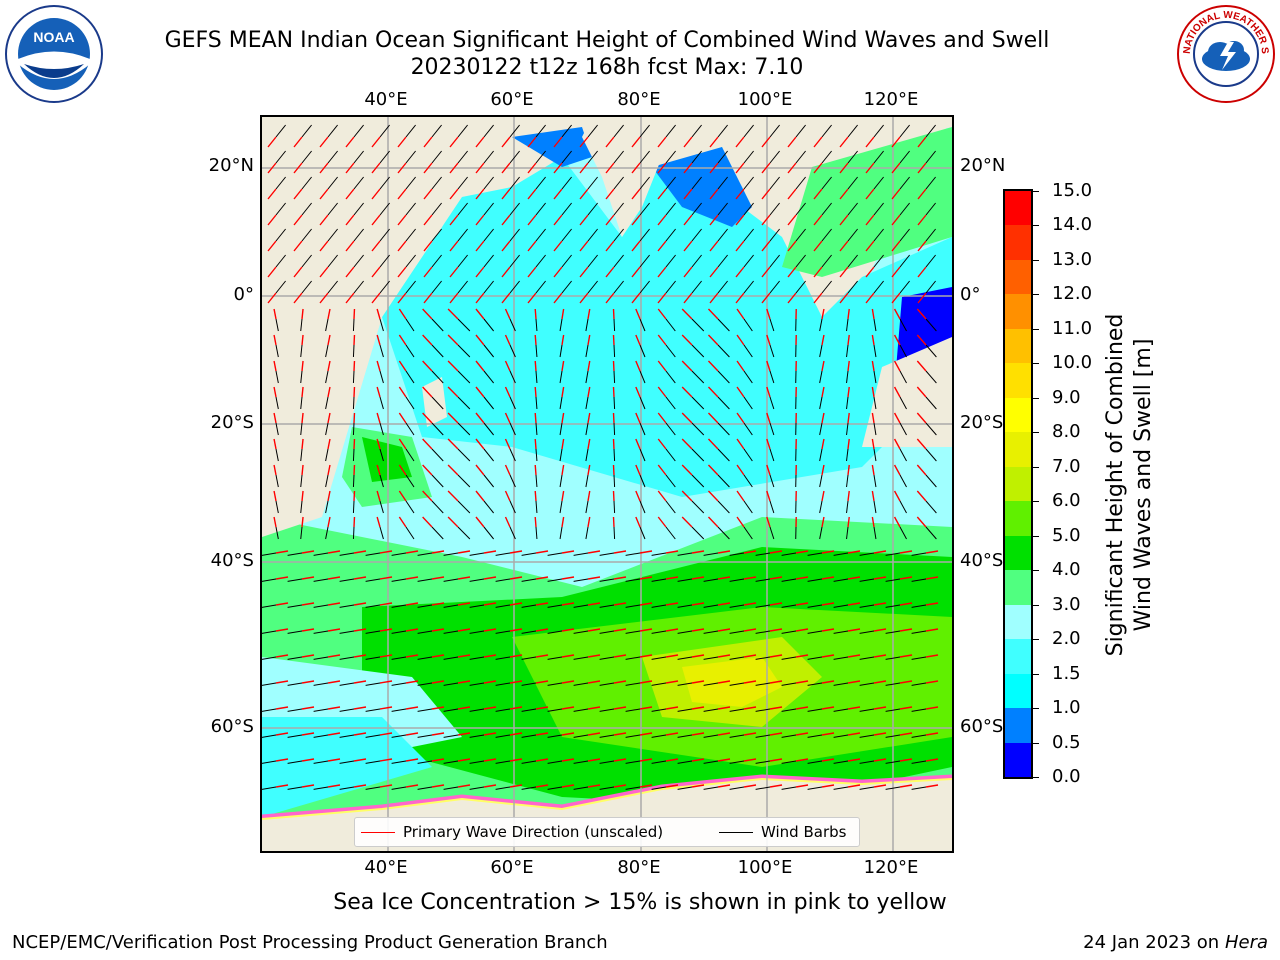 The height and width of the screenshot is (960, 1280). I want to click on legend-item-wave: Primary Wave Direction (unscaled), so click(512, 832).